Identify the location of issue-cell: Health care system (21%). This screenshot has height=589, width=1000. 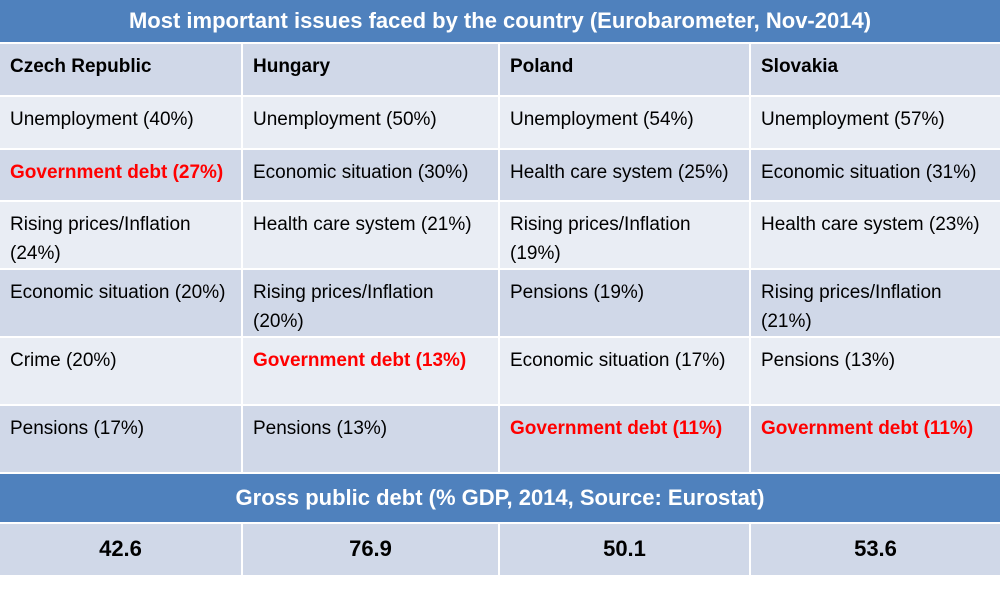
(371, 236).